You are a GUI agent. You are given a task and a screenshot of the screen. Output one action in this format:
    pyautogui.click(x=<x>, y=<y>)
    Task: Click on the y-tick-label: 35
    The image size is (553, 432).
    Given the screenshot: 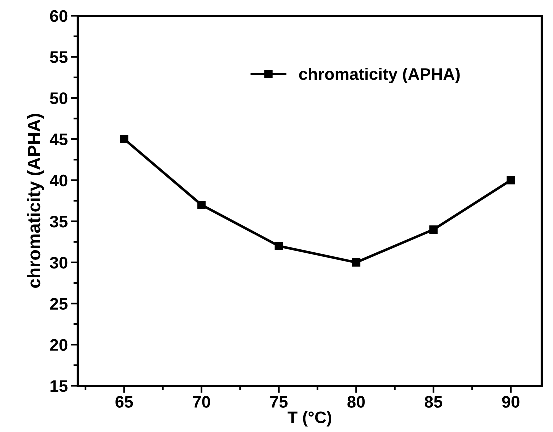 What is the action you would take?
    pyautogui.click(x=59, y=222)
    